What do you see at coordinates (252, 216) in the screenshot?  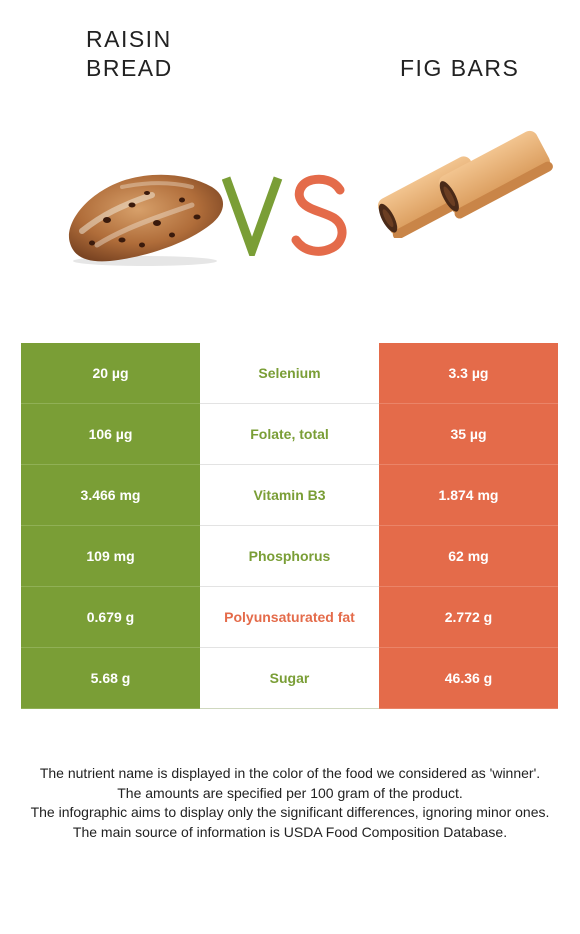 I see `vs-v-letter` at bounding box center [252, 216].